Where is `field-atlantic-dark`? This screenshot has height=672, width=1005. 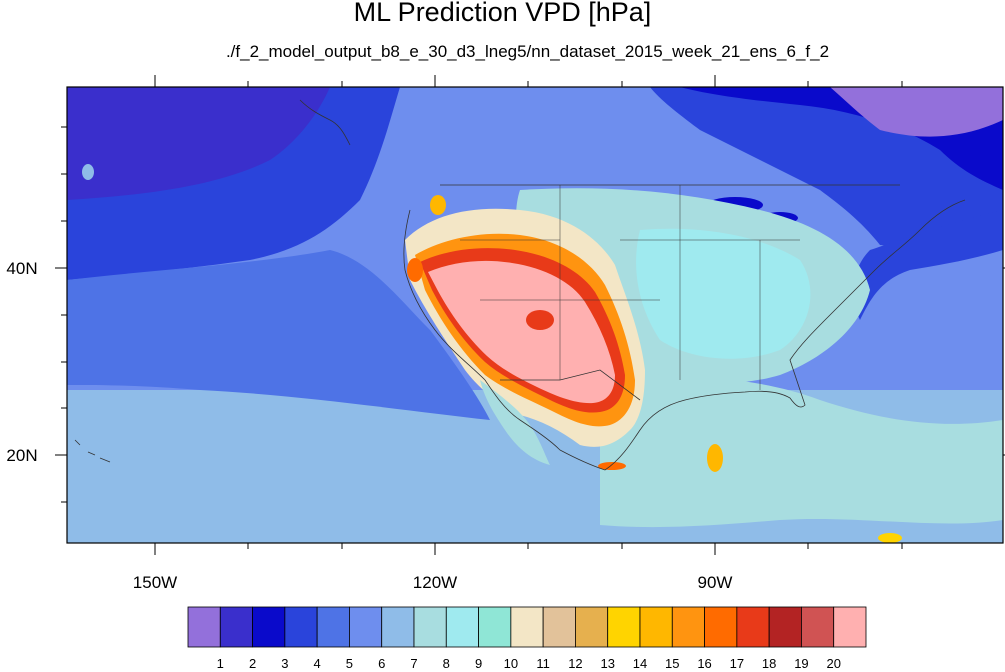 field-atlantic-dark is located at coordinates (928, 265).